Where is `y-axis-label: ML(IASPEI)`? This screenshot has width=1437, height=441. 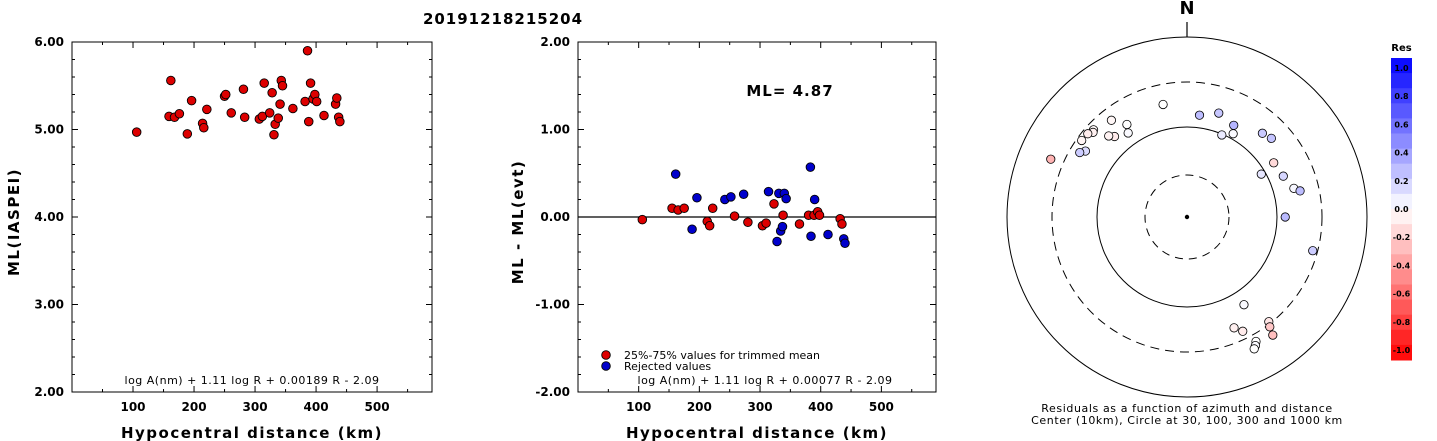
y-axis-label: ML(IASPEI) is located at coordinates (14, 222).